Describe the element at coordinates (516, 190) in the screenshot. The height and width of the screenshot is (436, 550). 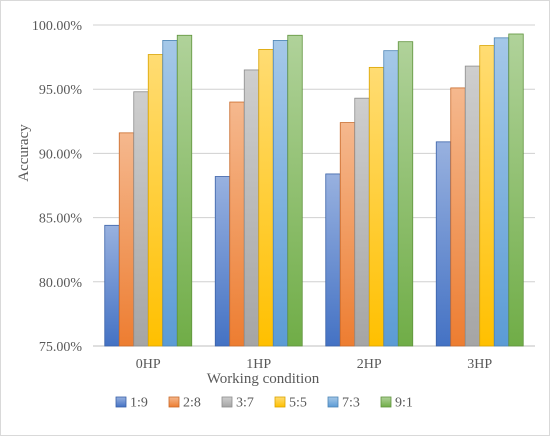
I see `bar-3HP-9:1` at that location.